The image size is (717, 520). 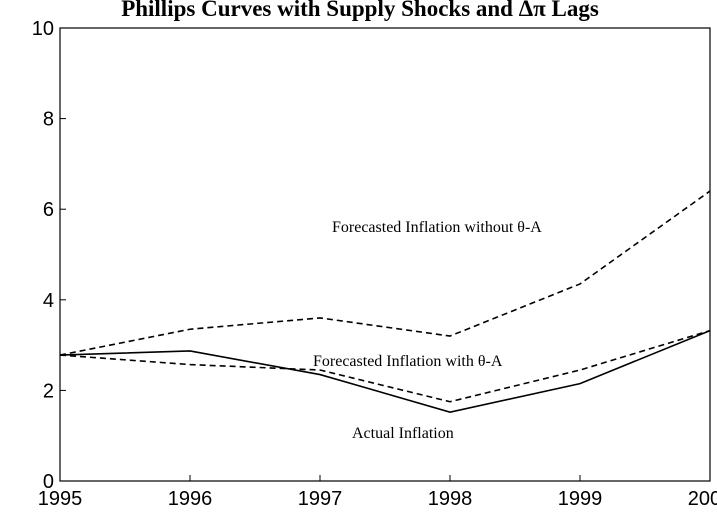 I want to click on x-tick-label: 1998, so click(x=450, y=499).